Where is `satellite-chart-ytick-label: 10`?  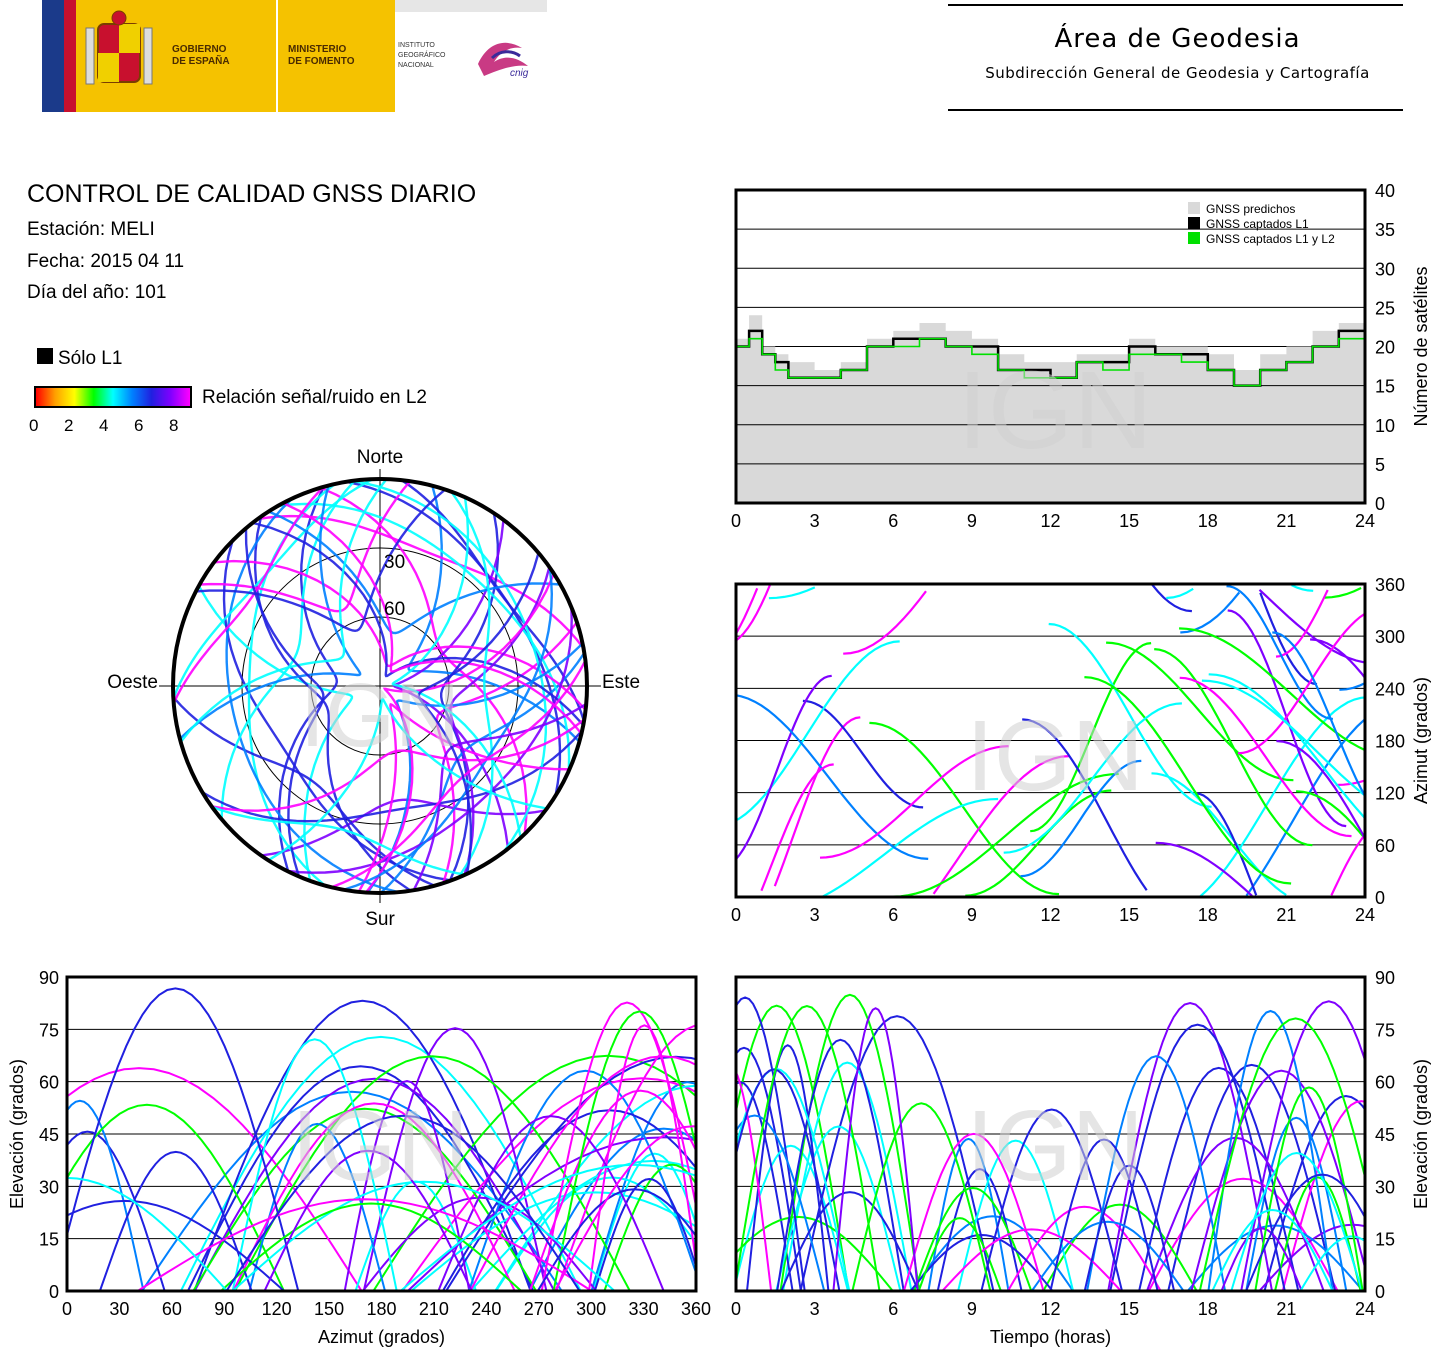
satellite-chart-ytick-label: 10 is located at coordinates (1385, 426).